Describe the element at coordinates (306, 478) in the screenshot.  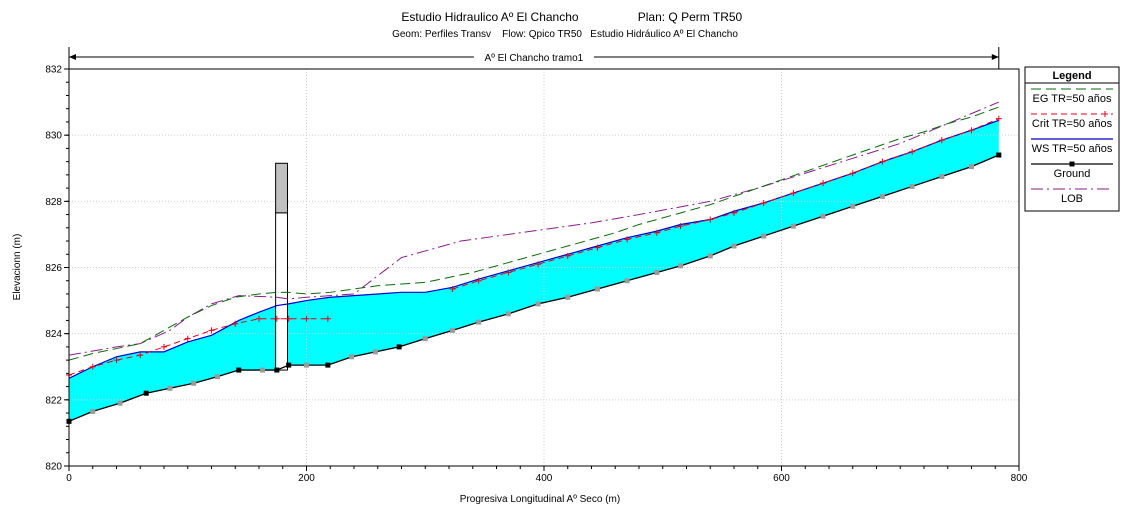
I see `x-tick-label: 200` at that location.